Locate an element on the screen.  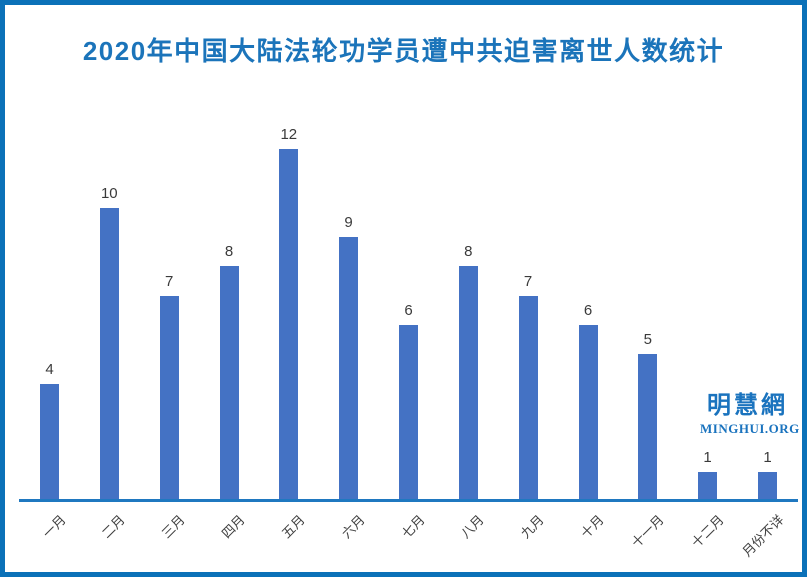
minghui-logo-cjk-text: 明慧網 is located at coordinates (747, 405).